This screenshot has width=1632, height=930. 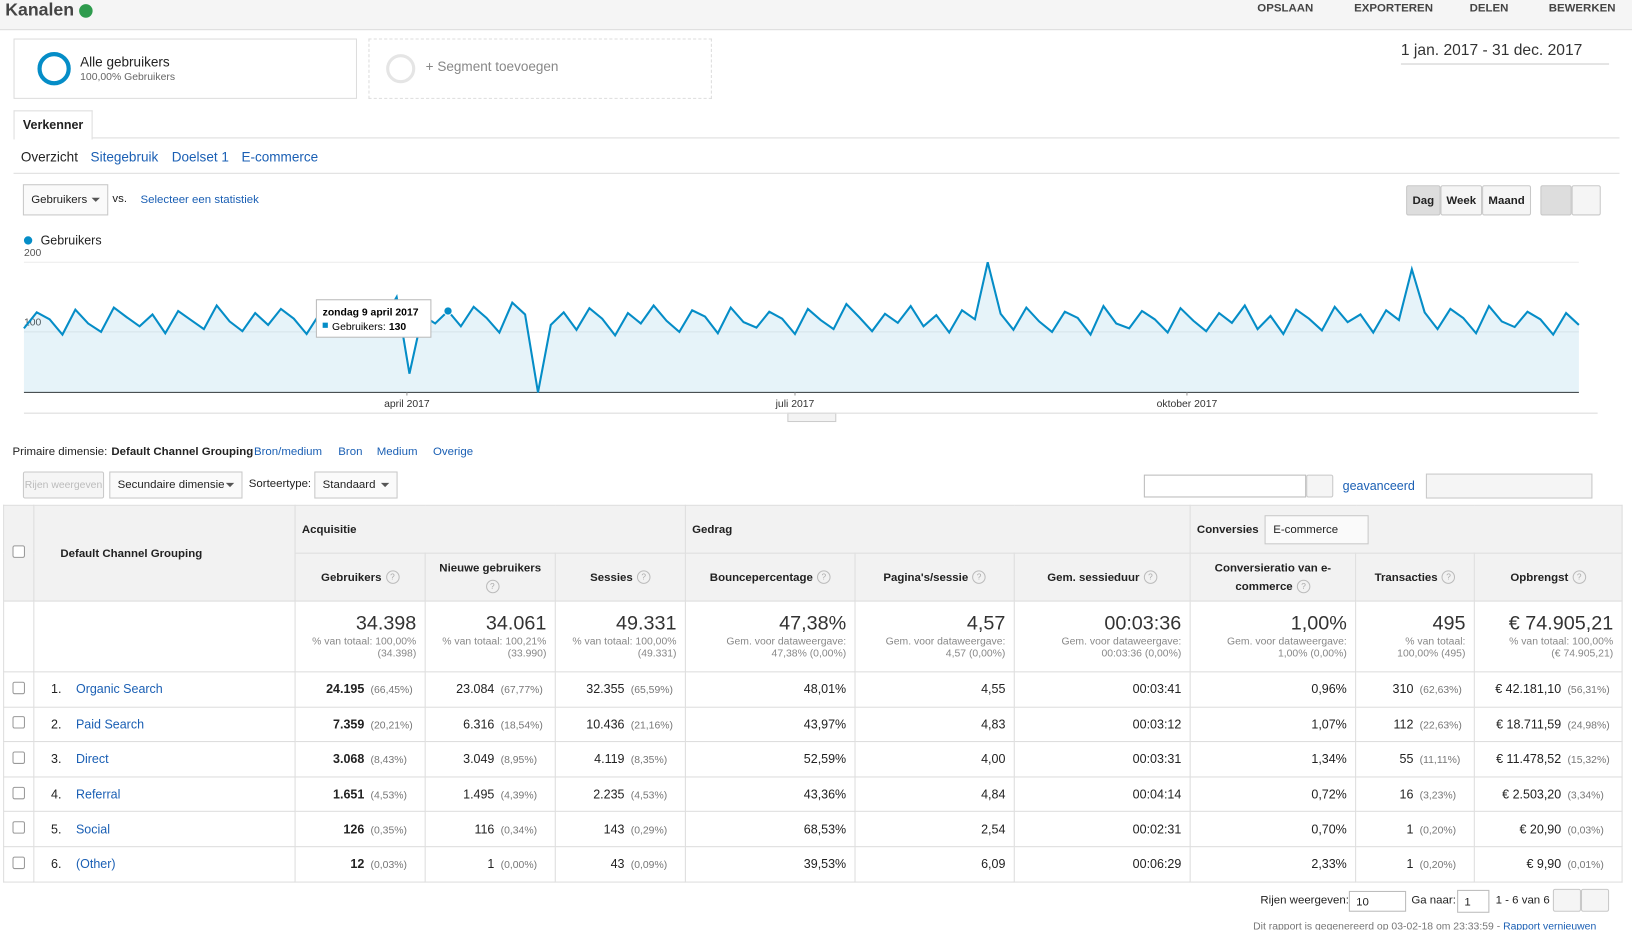 I want to click on metric-header: Pagina's/sessie?, so click(x=934, y=577).